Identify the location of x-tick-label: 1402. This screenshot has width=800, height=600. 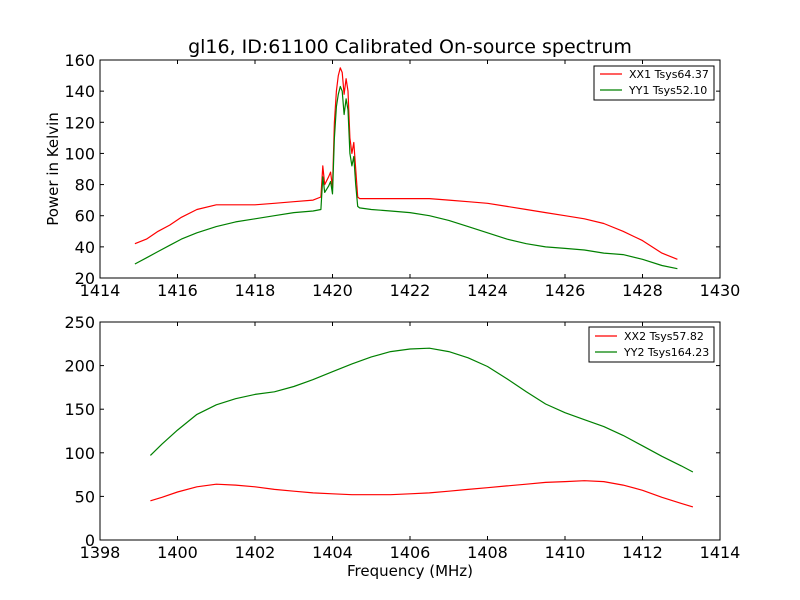
(255, 552).